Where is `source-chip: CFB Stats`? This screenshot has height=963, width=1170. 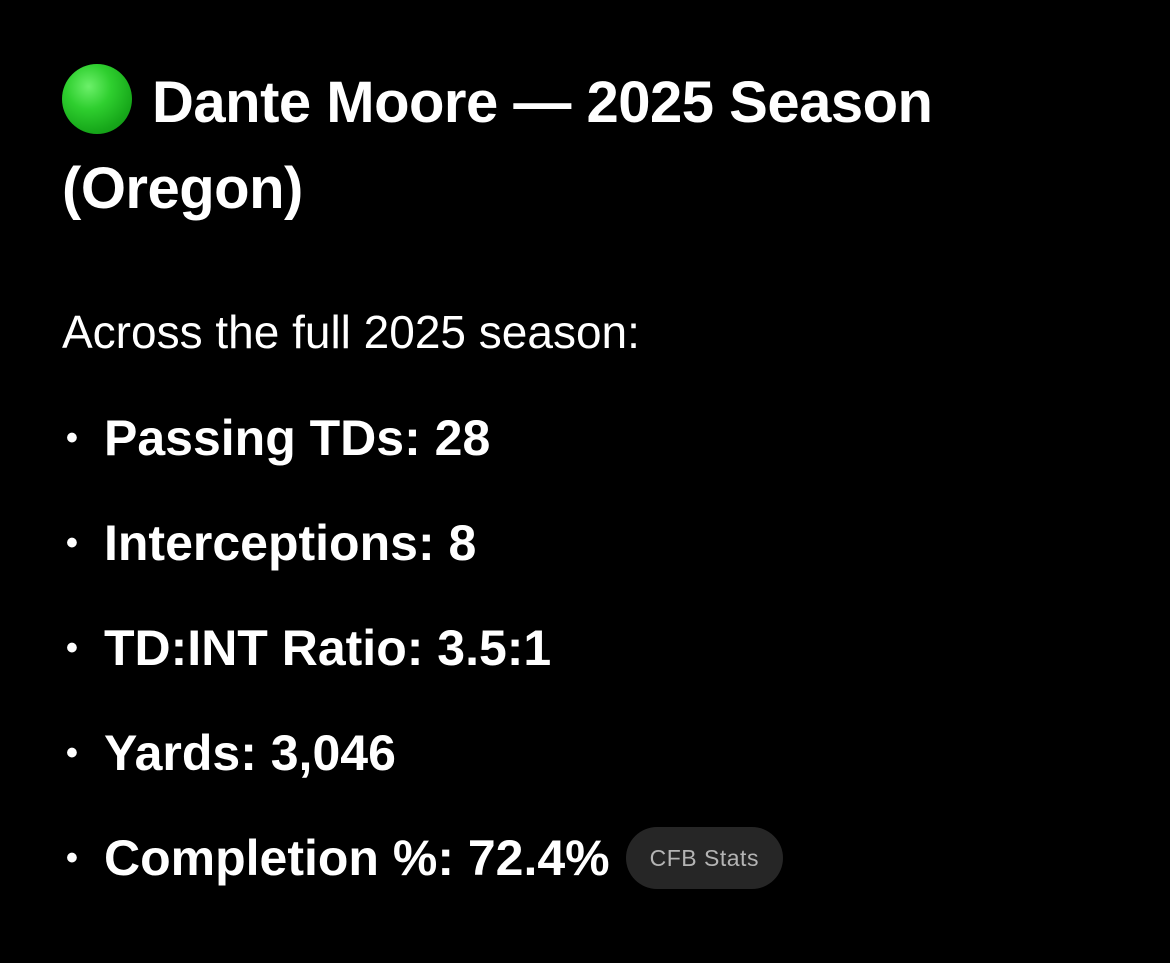 source-chip: CFB Stats is located at coordinates (704, 858).